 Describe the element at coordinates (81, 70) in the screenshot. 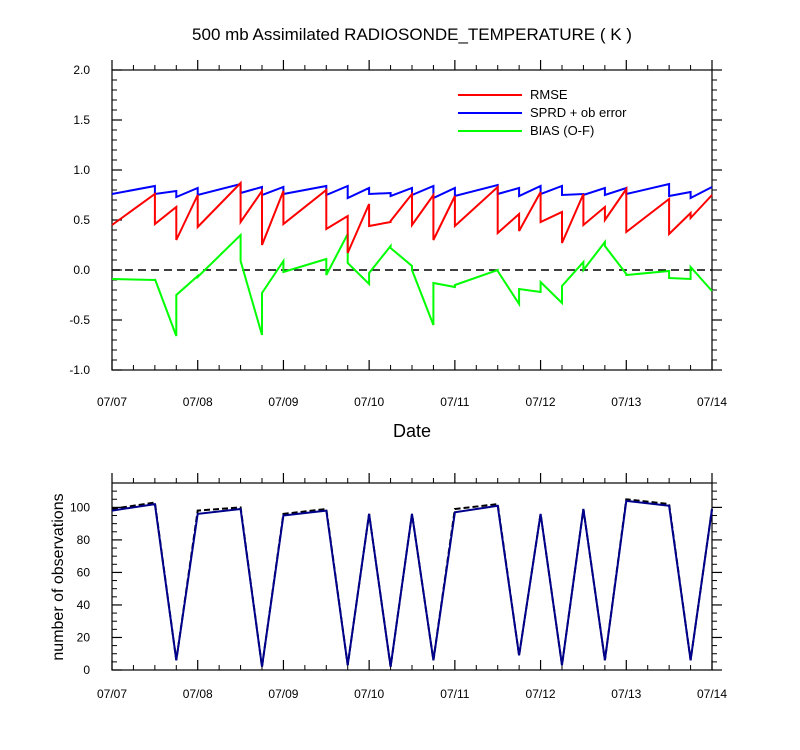

I see `y-tick-label: 2.0` at that location.